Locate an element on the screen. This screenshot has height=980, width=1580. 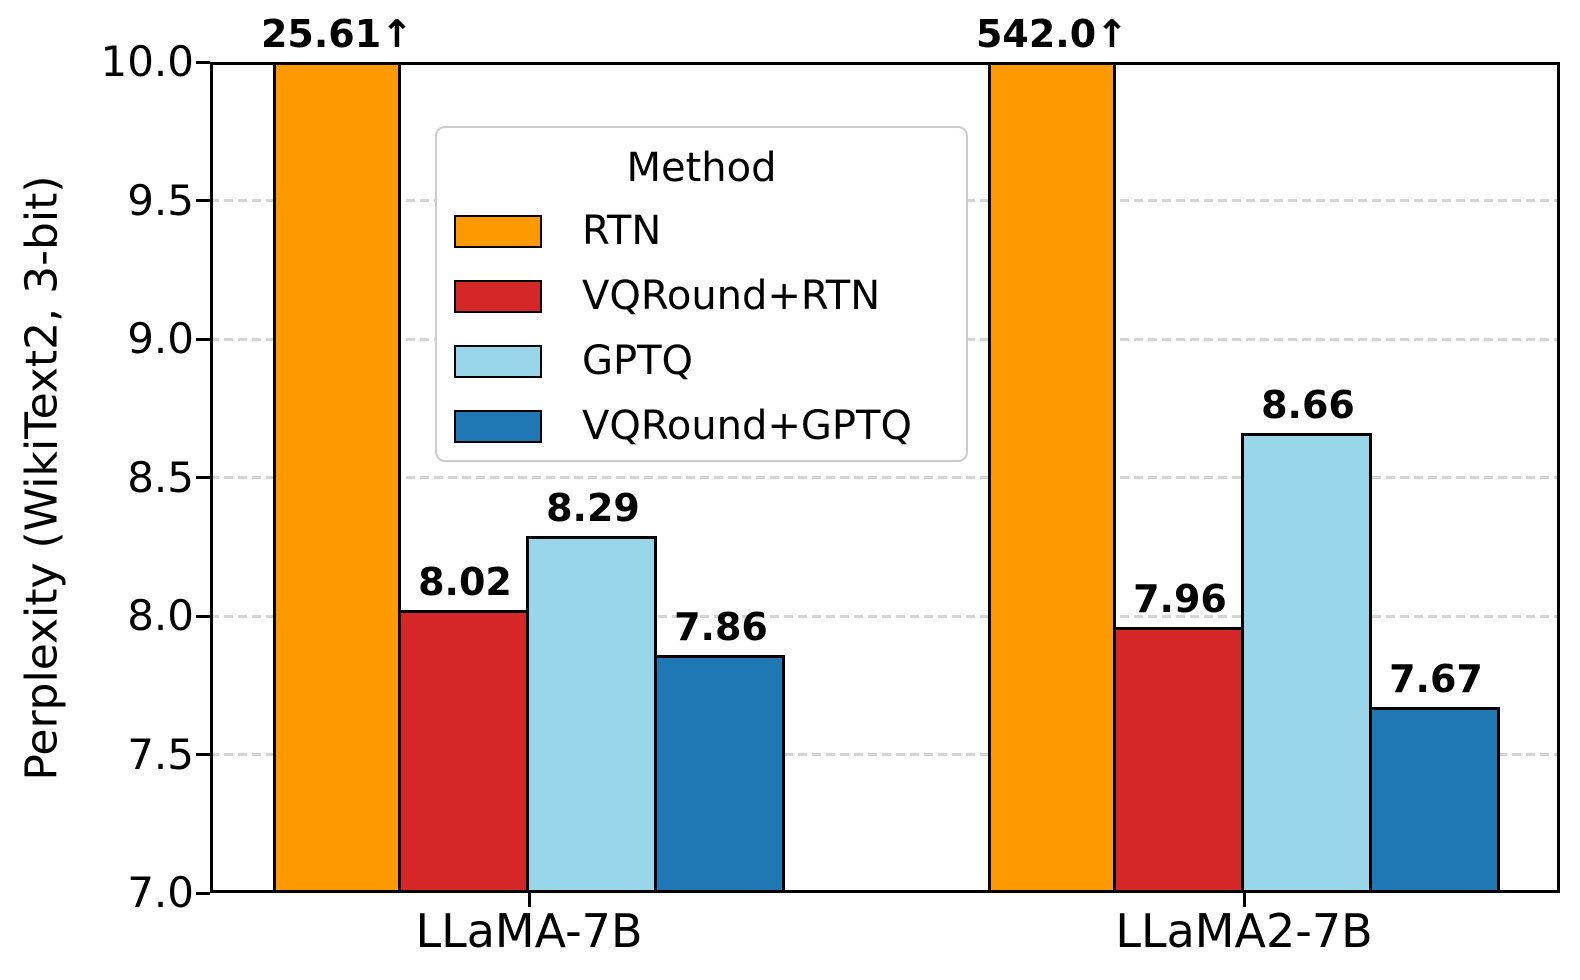
legend-swatch-gptq is located at coordinates (498, 361).